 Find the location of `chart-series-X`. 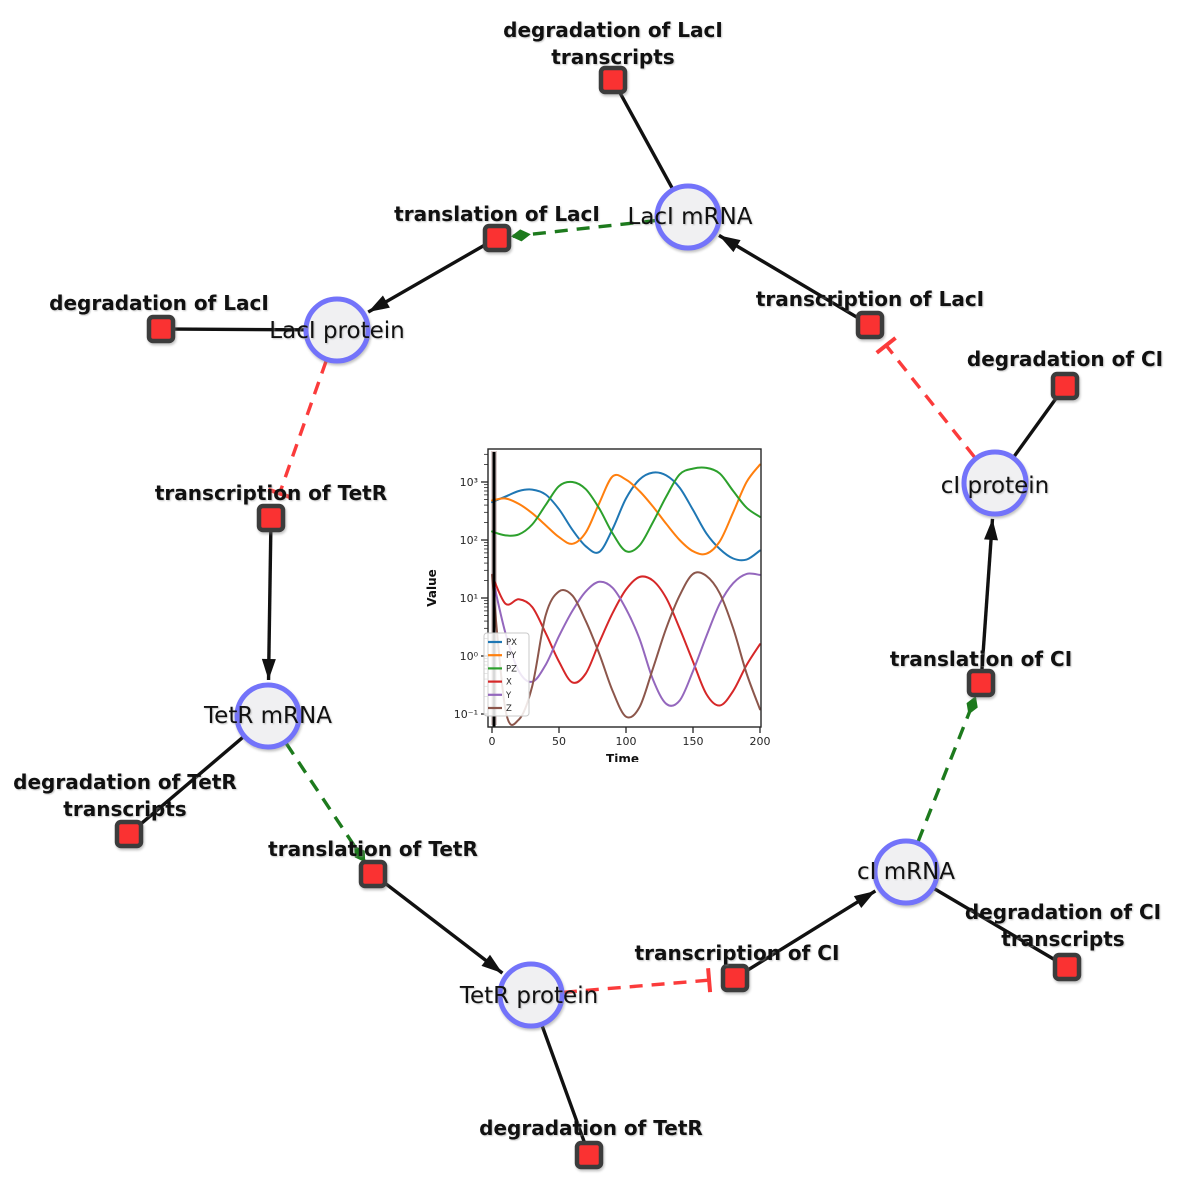

chart-series-X is located at coordinates (626, 640).